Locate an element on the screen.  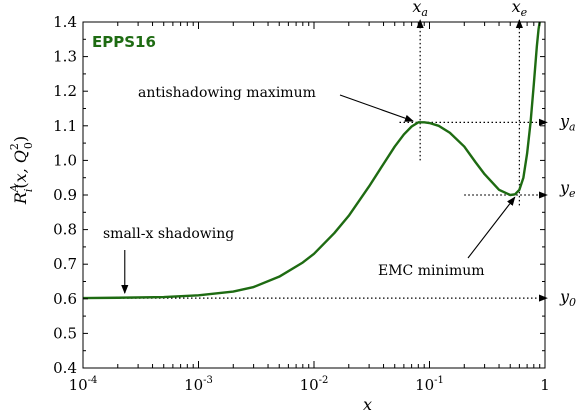
x-tick-label: 1 is located at coordinates (545, 385).